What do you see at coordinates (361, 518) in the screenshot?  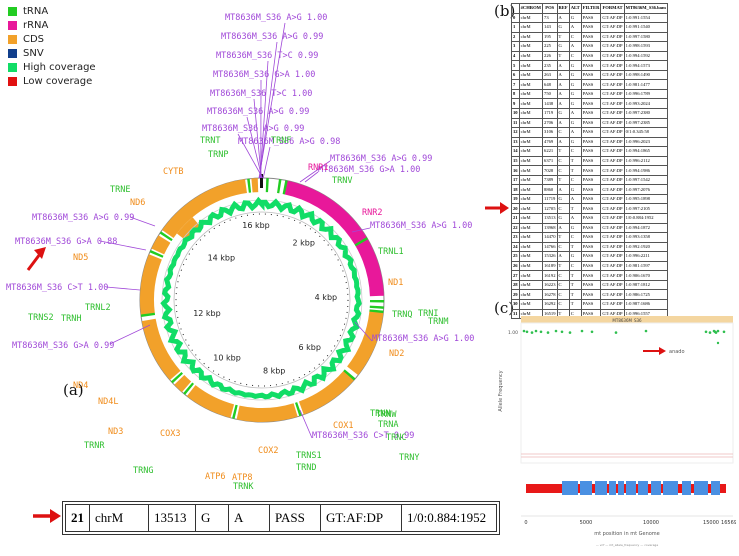 I see `cell-format: GT:AF:DP` at bounding box center [361, 518].